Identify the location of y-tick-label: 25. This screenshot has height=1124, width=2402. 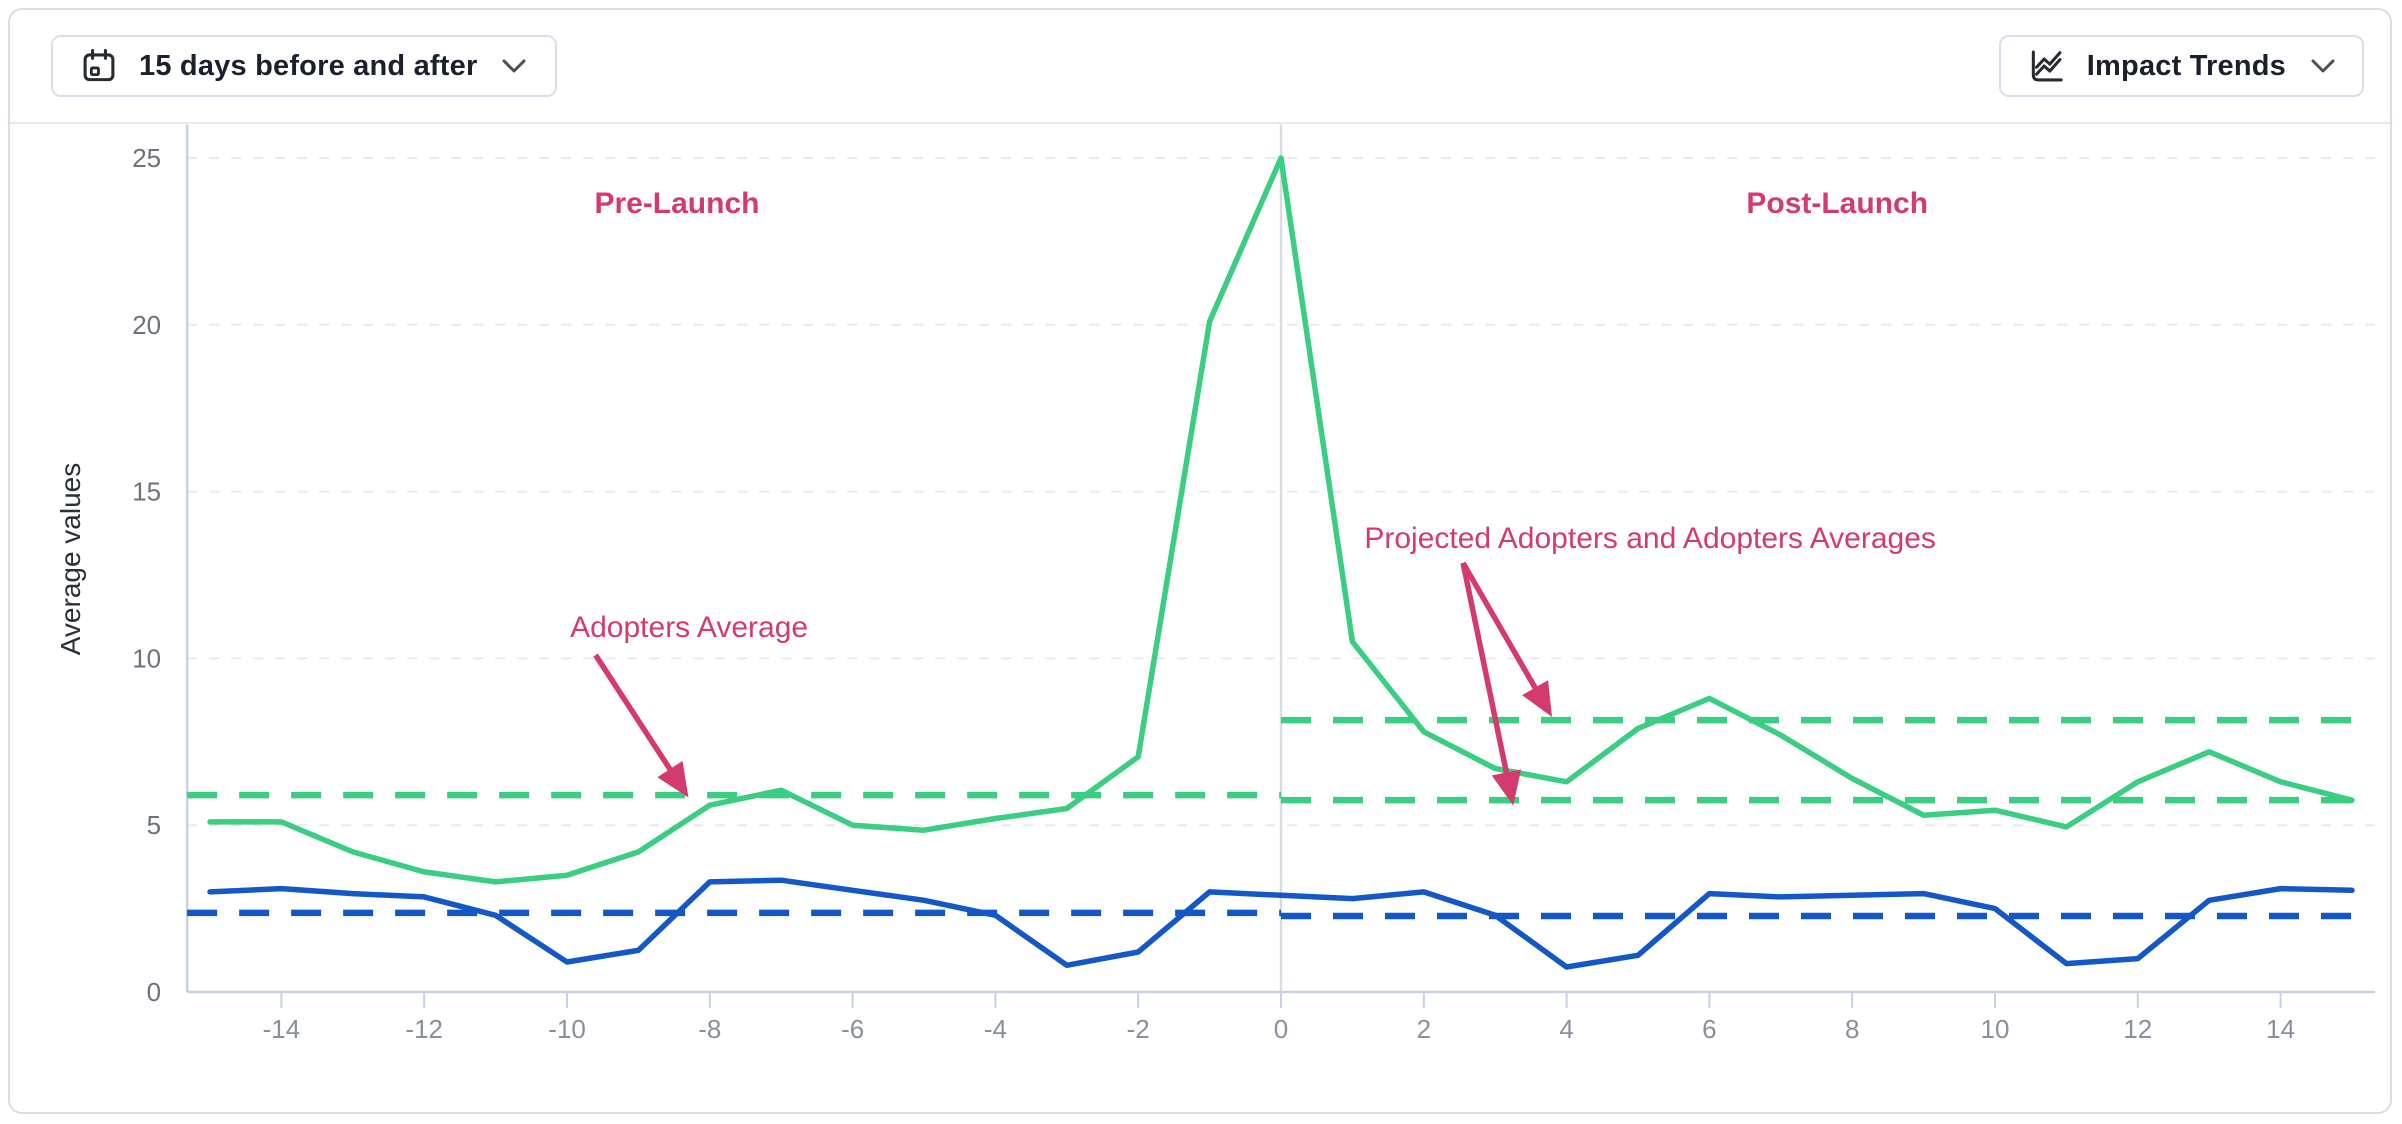
(146, 158).